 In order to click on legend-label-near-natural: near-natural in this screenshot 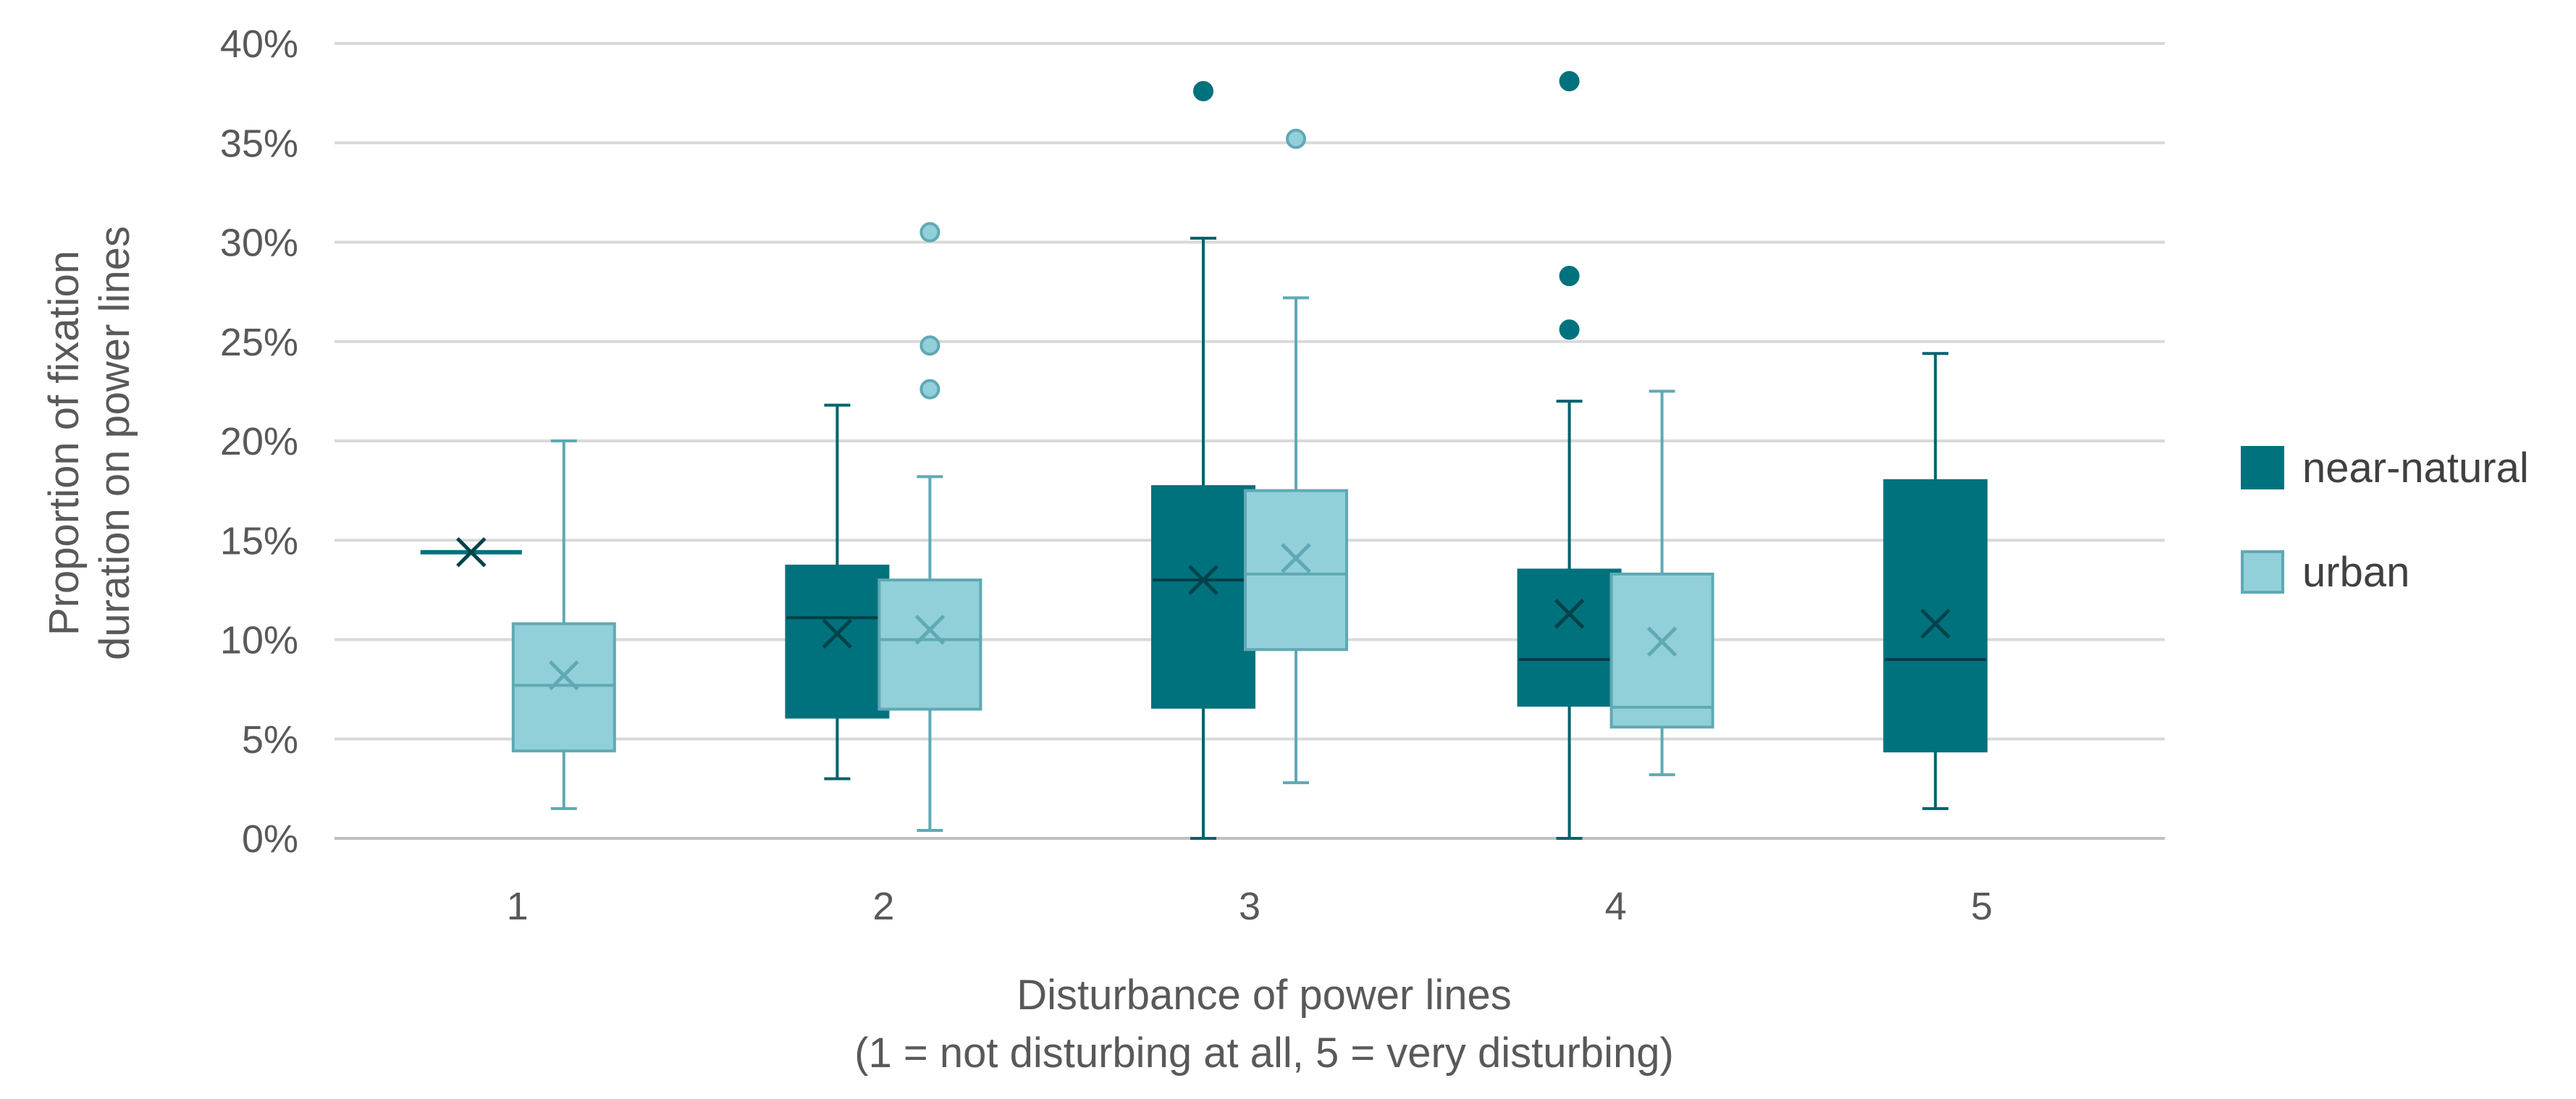, I will do `click(2415, 468)`.